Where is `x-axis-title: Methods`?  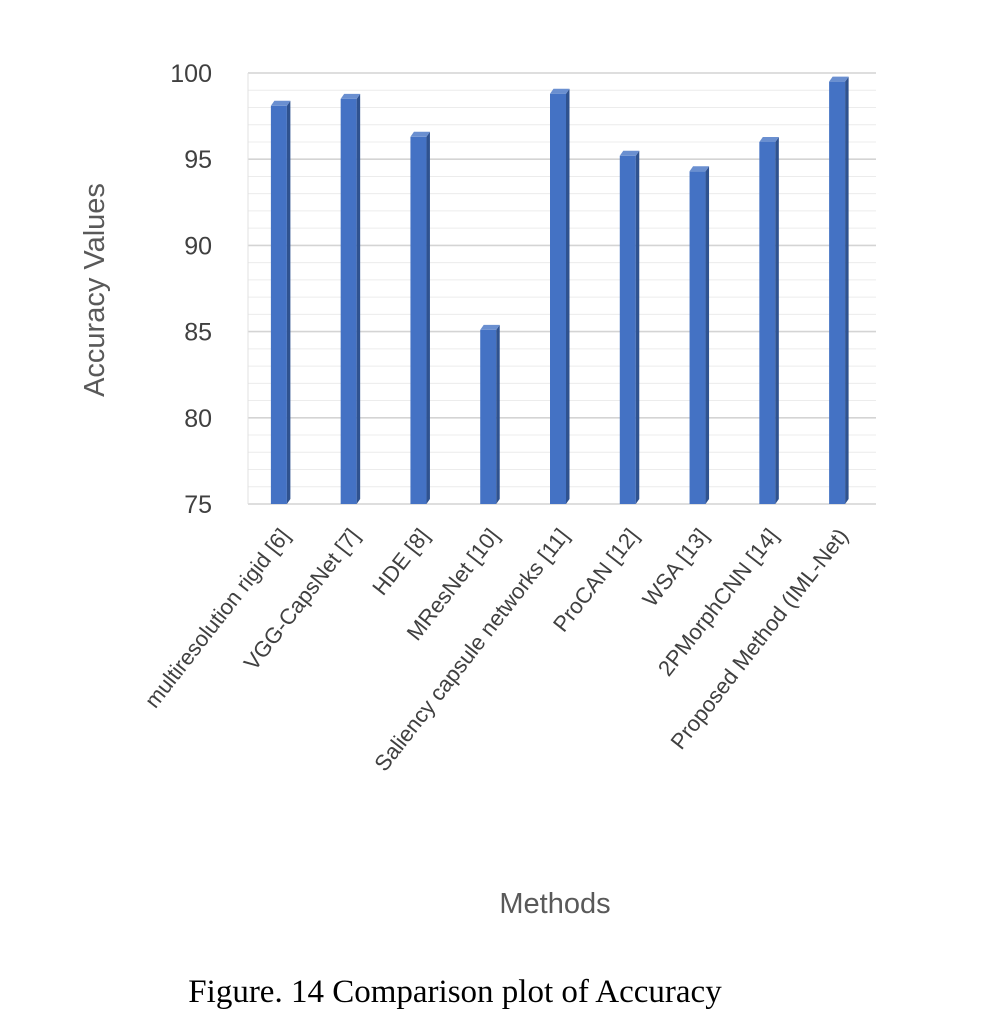
x-axis-title: Methods is located at coordinates (554, 904).